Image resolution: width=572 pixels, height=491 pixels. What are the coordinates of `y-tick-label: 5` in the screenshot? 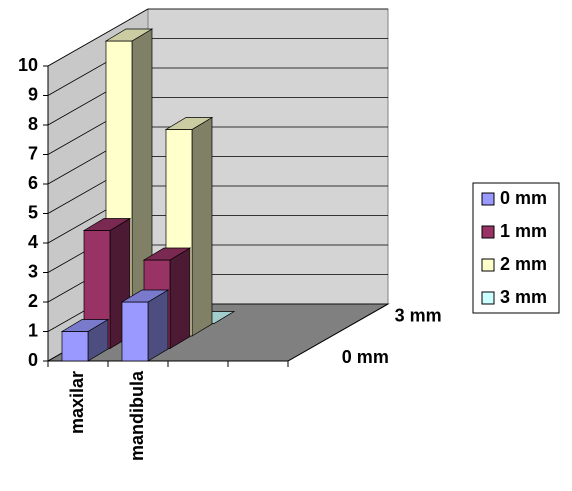 It's located at (33, 212).